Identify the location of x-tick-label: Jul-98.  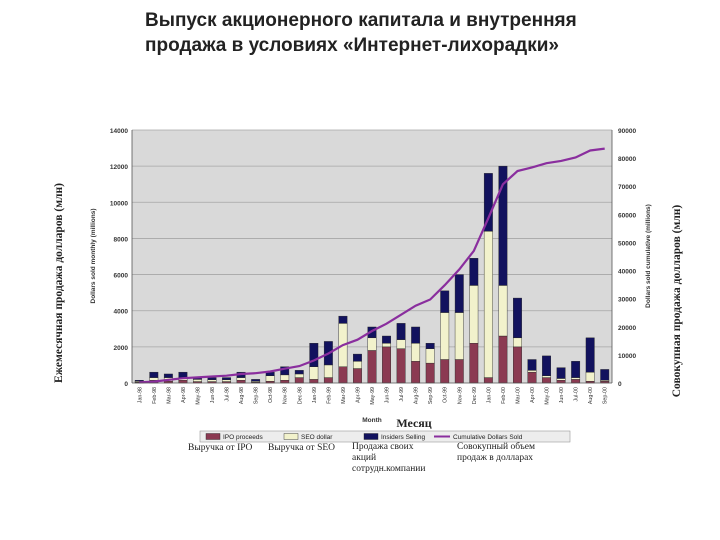
(228, 394).